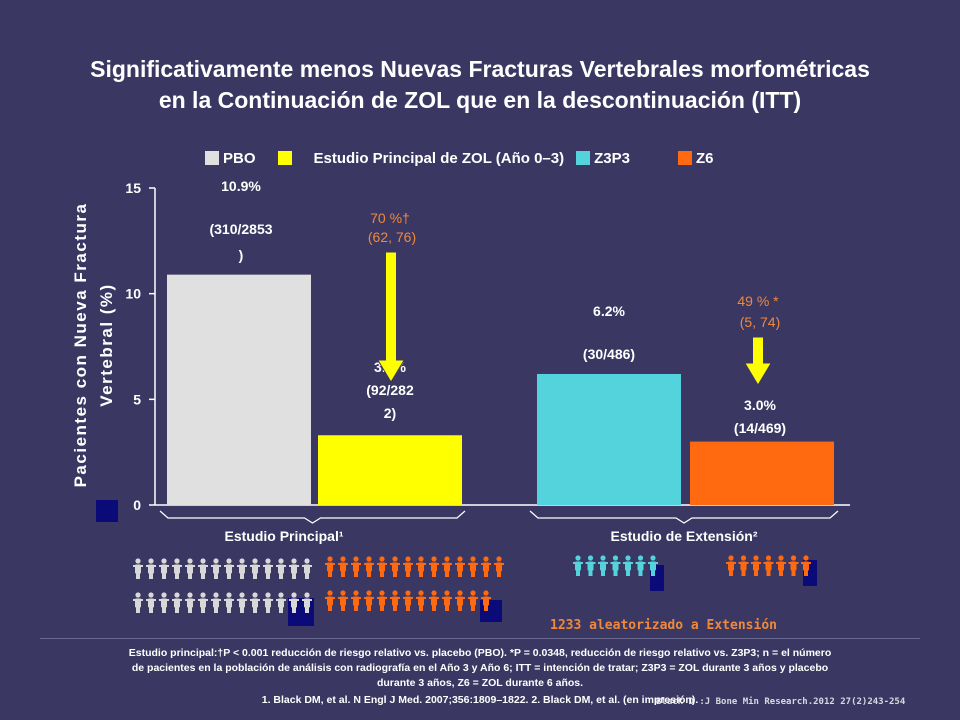 Image resolution: width=960 pixels, height=720 pixels. Describe the element at coordinates (80, 345) in the screenshot. I see `y-axis-label-line-1: Pacientes con Nueva Fractura` at that location.